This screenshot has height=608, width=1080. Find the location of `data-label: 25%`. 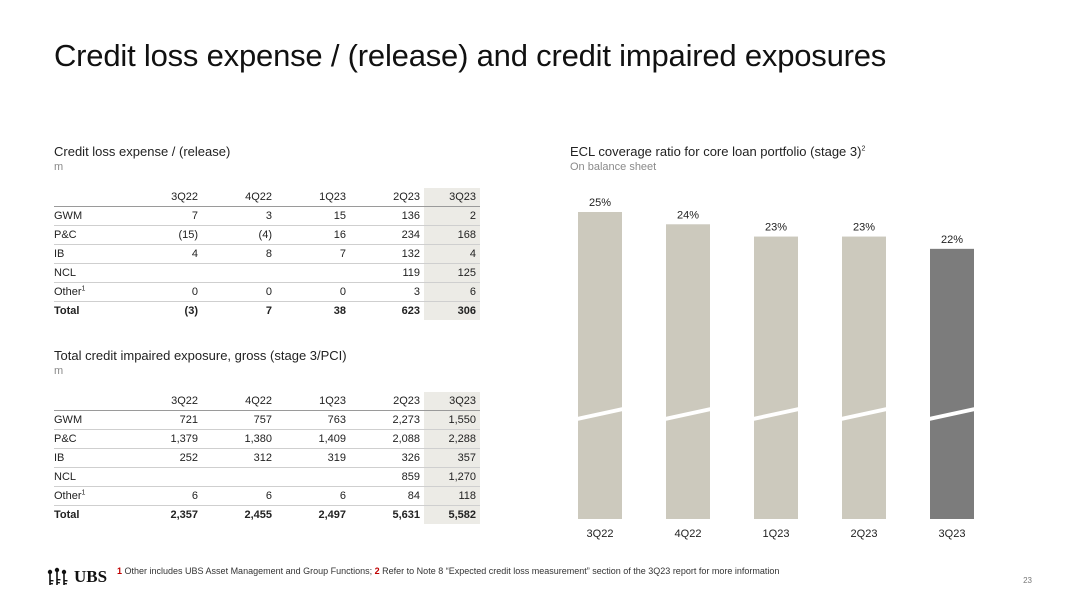

data-label: 25% is located at coordinates (600, 203).